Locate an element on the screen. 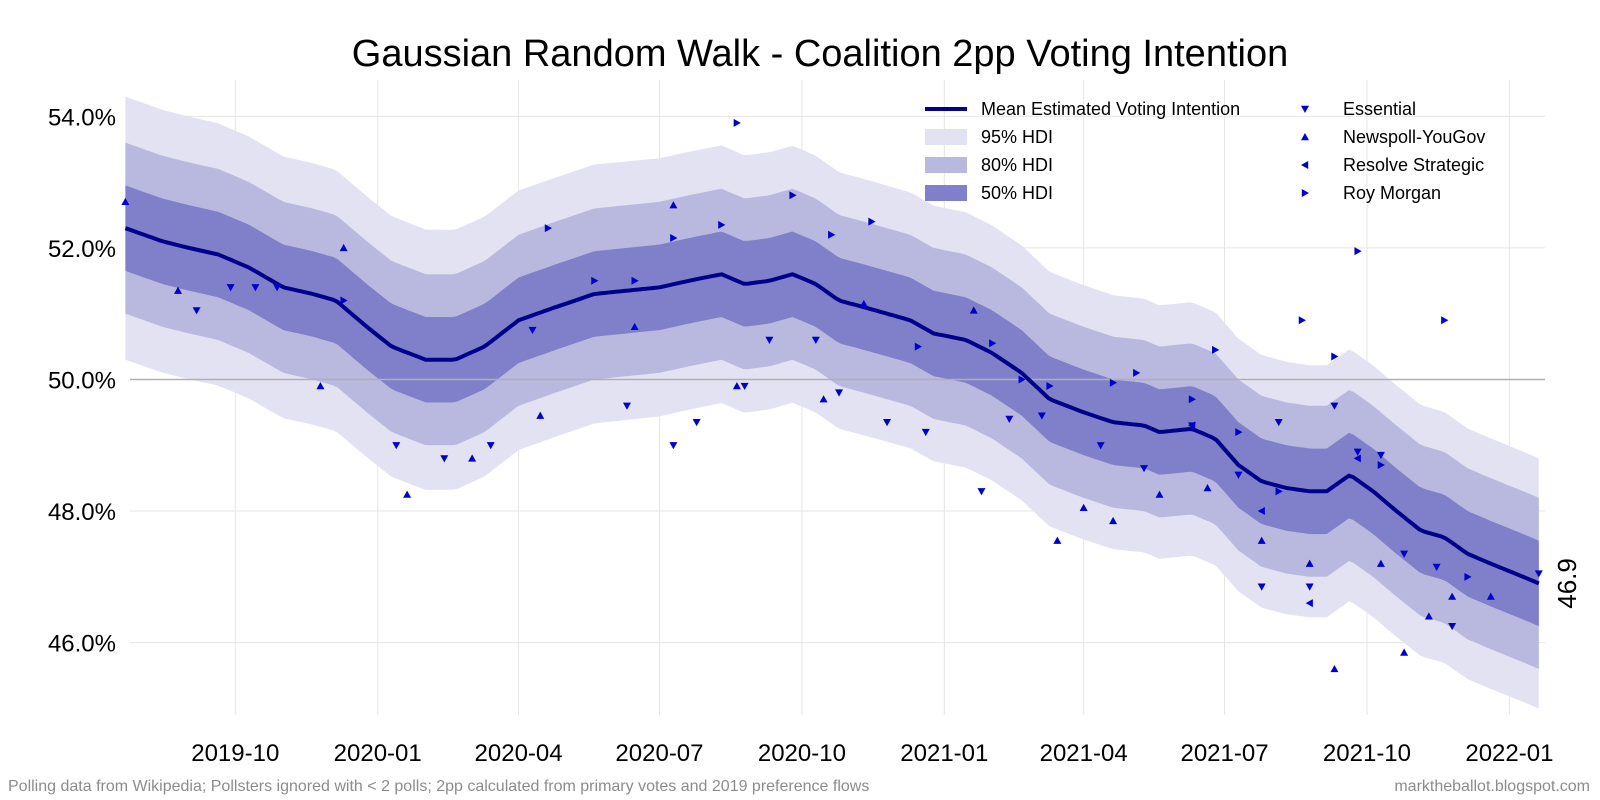  legend-label: Newspoll-YouGov is located at coordinates (1414, 137).